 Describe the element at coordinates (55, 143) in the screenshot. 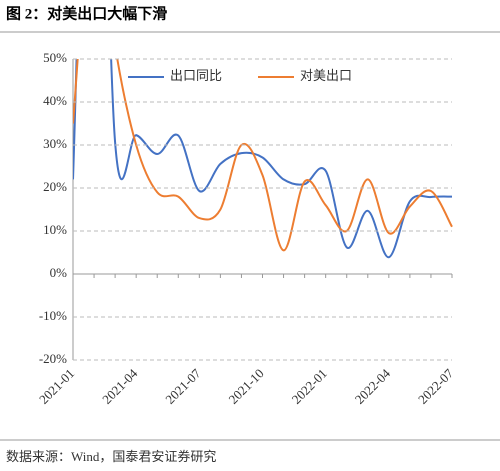

I see `y-tick-label: 30%` at that location.